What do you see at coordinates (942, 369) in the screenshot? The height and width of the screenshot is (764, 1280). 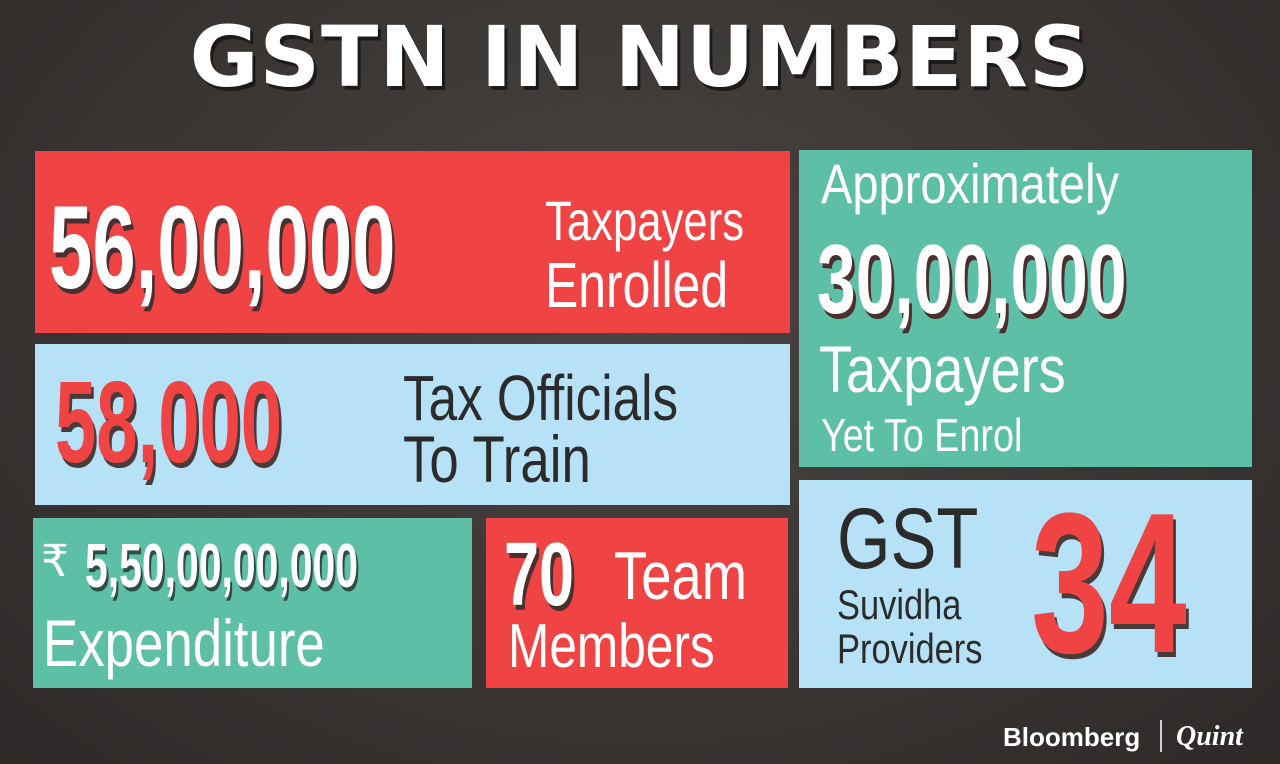 I see `yet-to-enrol-taxpayers: Taxpayers` at bounding box center [942, 369].